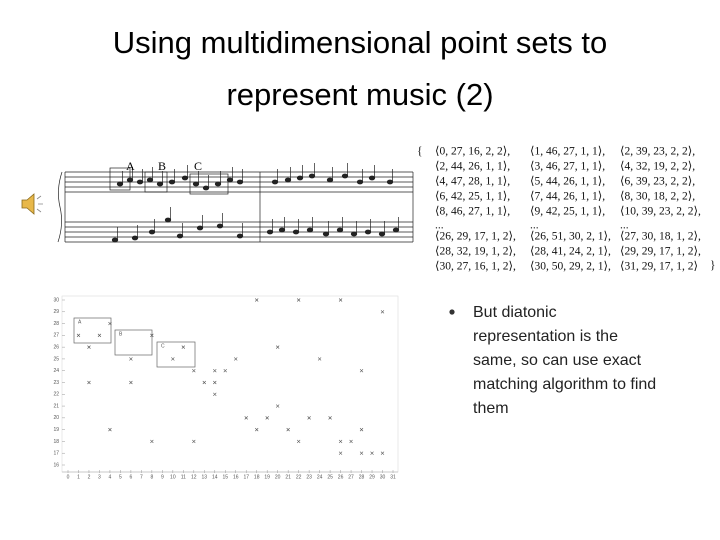 This screenshot has width=720, height=540. What do you see at coordinates (56, 442) in the screenshot?
I see `y-tick-label: 18` at bounding box center [56, 442].